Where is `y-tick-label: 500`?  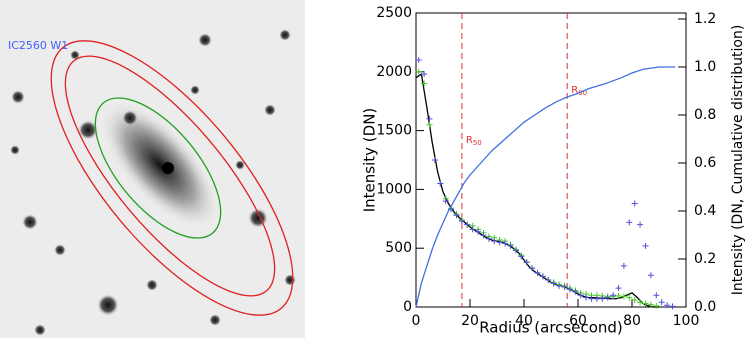 y-tick-label: 500 is located at coordinates (398, 248).